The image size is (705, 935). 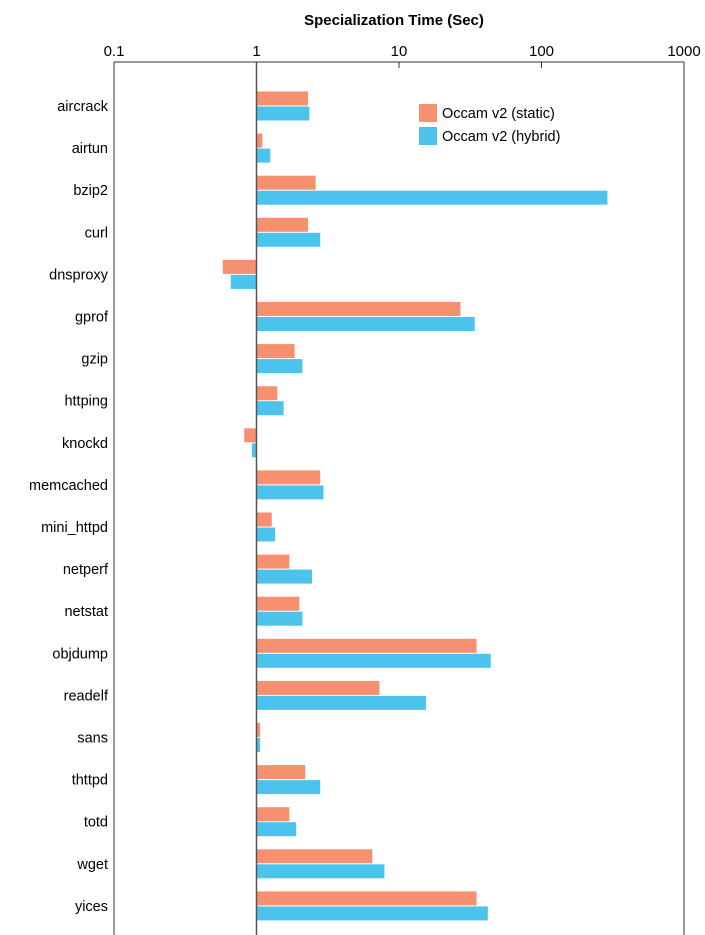 What do you see at coordinates (90, 781) in the screenshot?
I see `category-label: thttpd` at bounding box center [90, 781].